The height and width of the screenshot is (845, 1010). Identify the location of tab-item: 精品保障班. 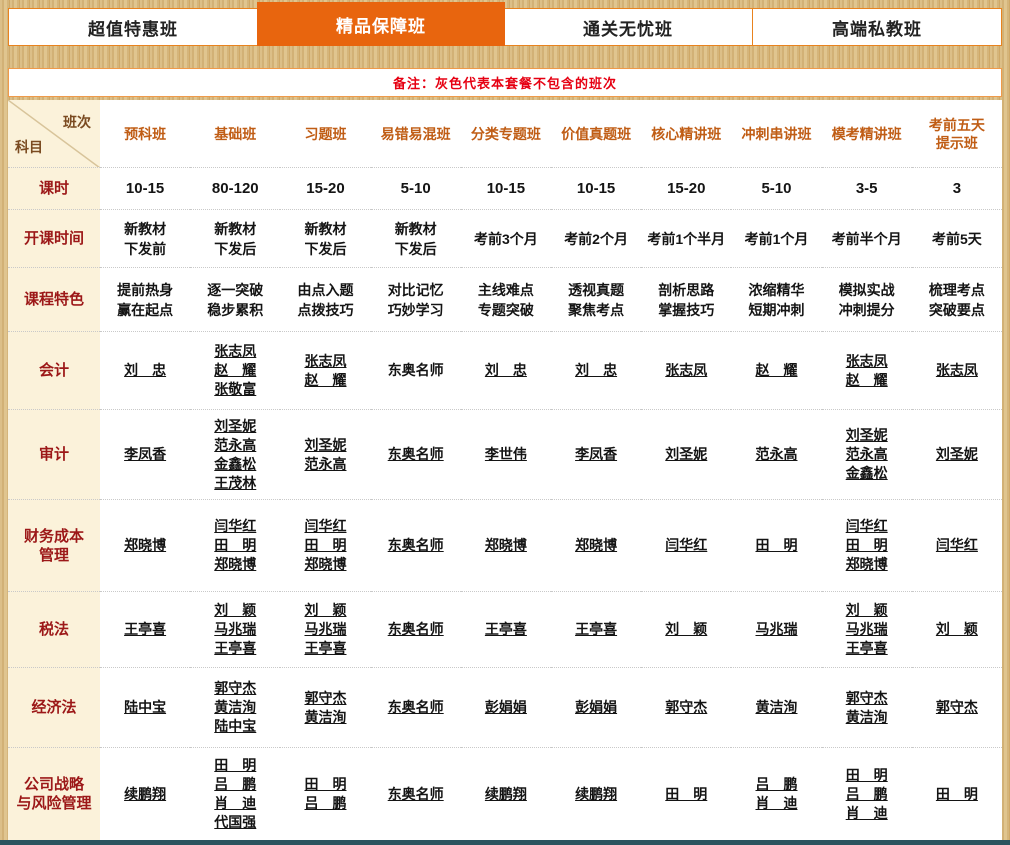
(381, 24).